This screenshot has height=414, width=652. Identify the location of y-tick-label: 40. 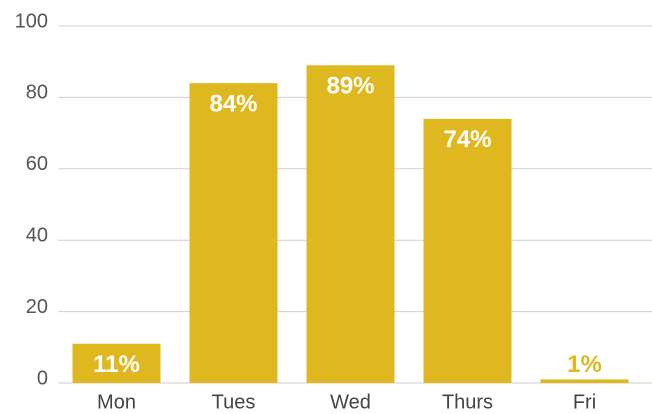
(37, 235).